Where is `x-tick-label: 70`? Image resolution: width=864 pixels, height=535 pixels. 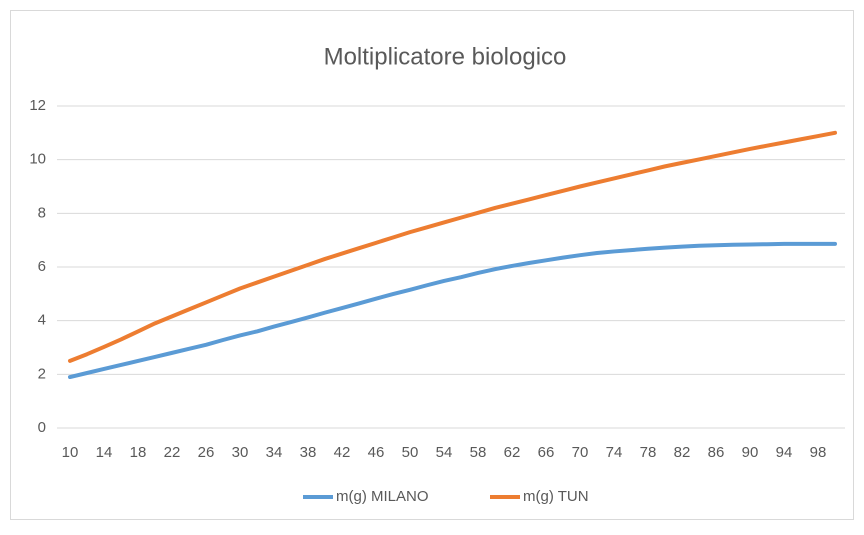
x-tick-label: 70 is located at coordinates (580, 452).